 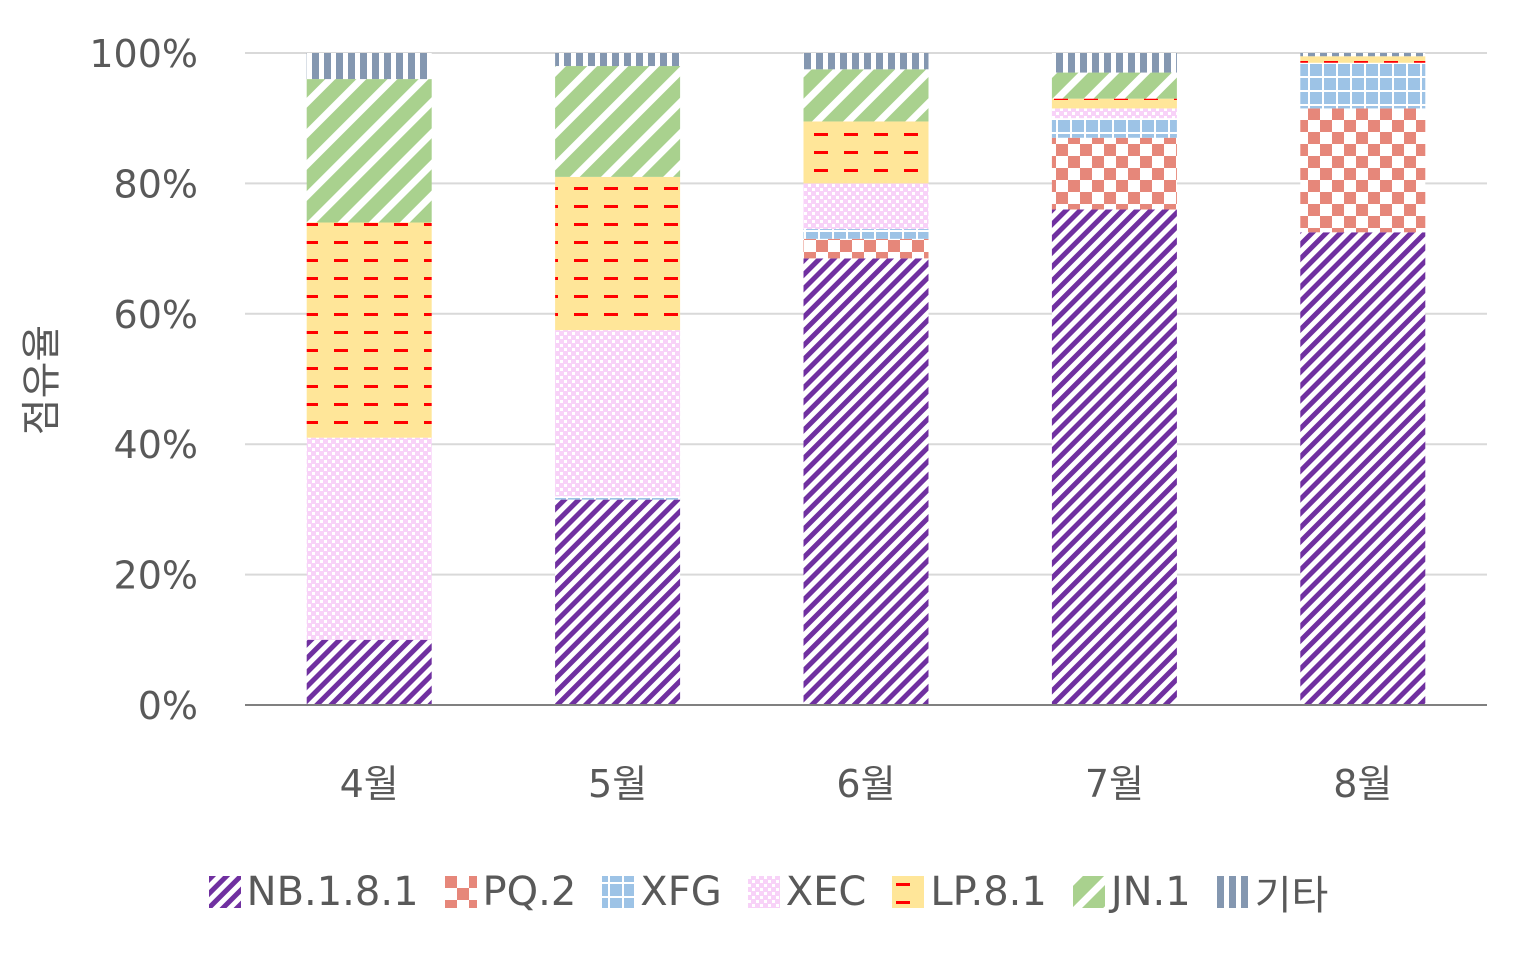 What do you see at coordinates (866, 481) in the screenshot?
I see `bar-segment-NB.1.8.1-6월` at bounding box center [866, 481].